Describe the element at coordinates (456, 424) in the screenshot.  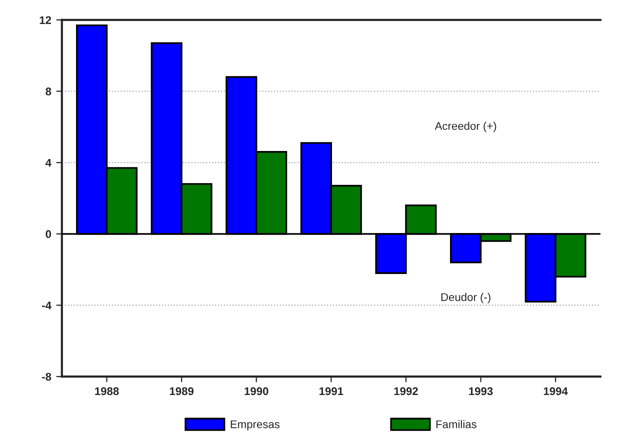
I see `legend-label: Familias` at that location.